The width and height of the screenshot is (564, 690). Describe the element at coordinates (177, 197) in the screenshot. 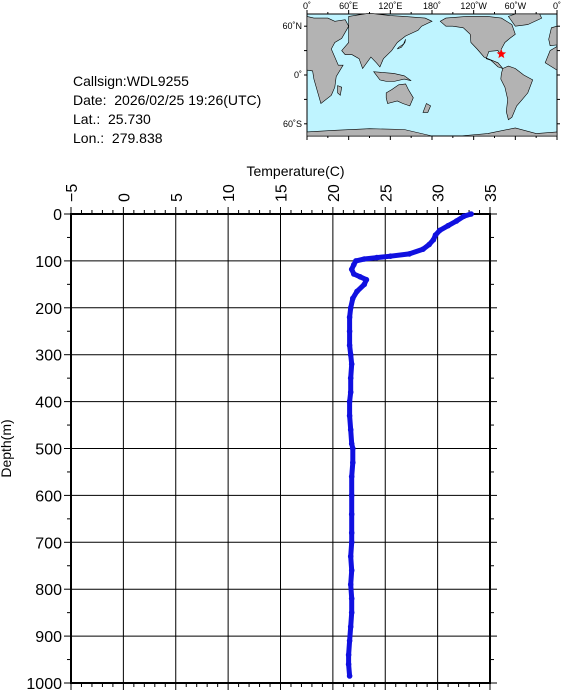

I see `x-tick-label: 5` at that location.